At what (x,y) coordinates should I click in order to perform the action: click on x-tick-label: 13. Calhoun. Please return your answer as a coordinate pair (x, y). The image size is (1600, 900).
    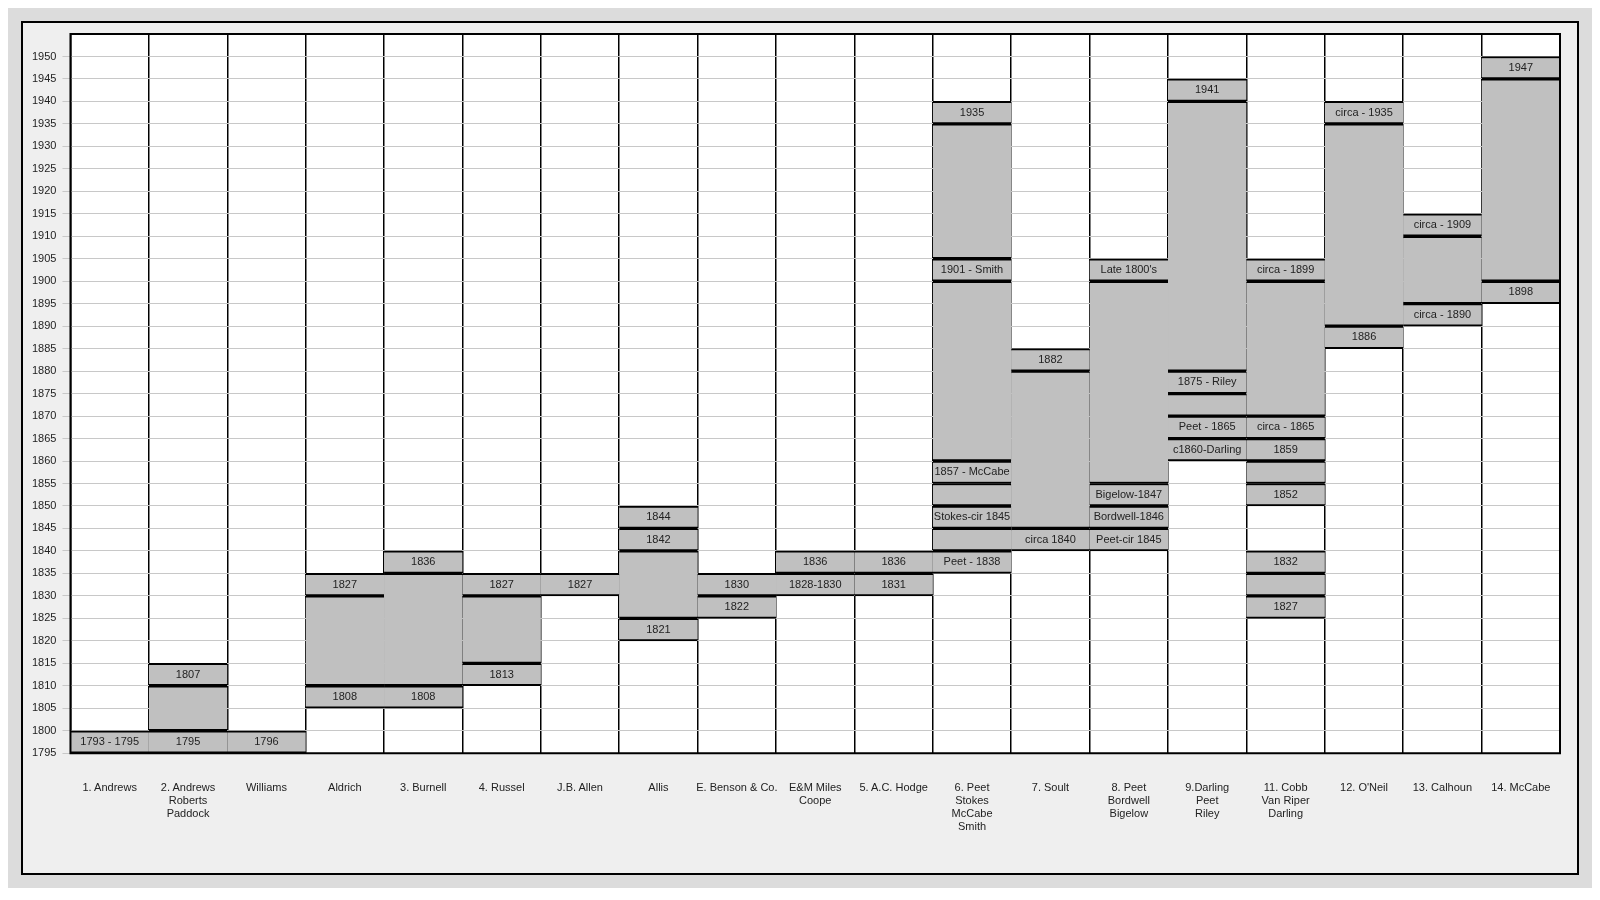
    Looking at the image, I should click on (1442, 786).